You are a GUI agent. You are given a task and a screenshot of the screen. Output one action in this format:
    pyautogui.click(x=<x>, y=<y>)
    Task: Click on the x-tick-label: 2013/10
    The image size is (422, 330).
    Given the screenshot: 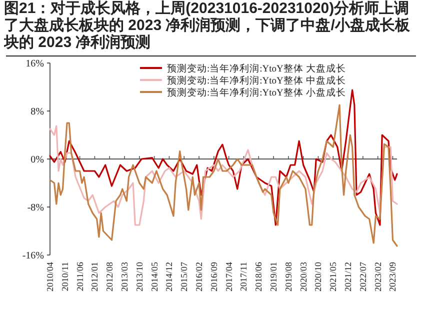 What is the action you would take?
    pyautogui.click(x=139, y=277)
    